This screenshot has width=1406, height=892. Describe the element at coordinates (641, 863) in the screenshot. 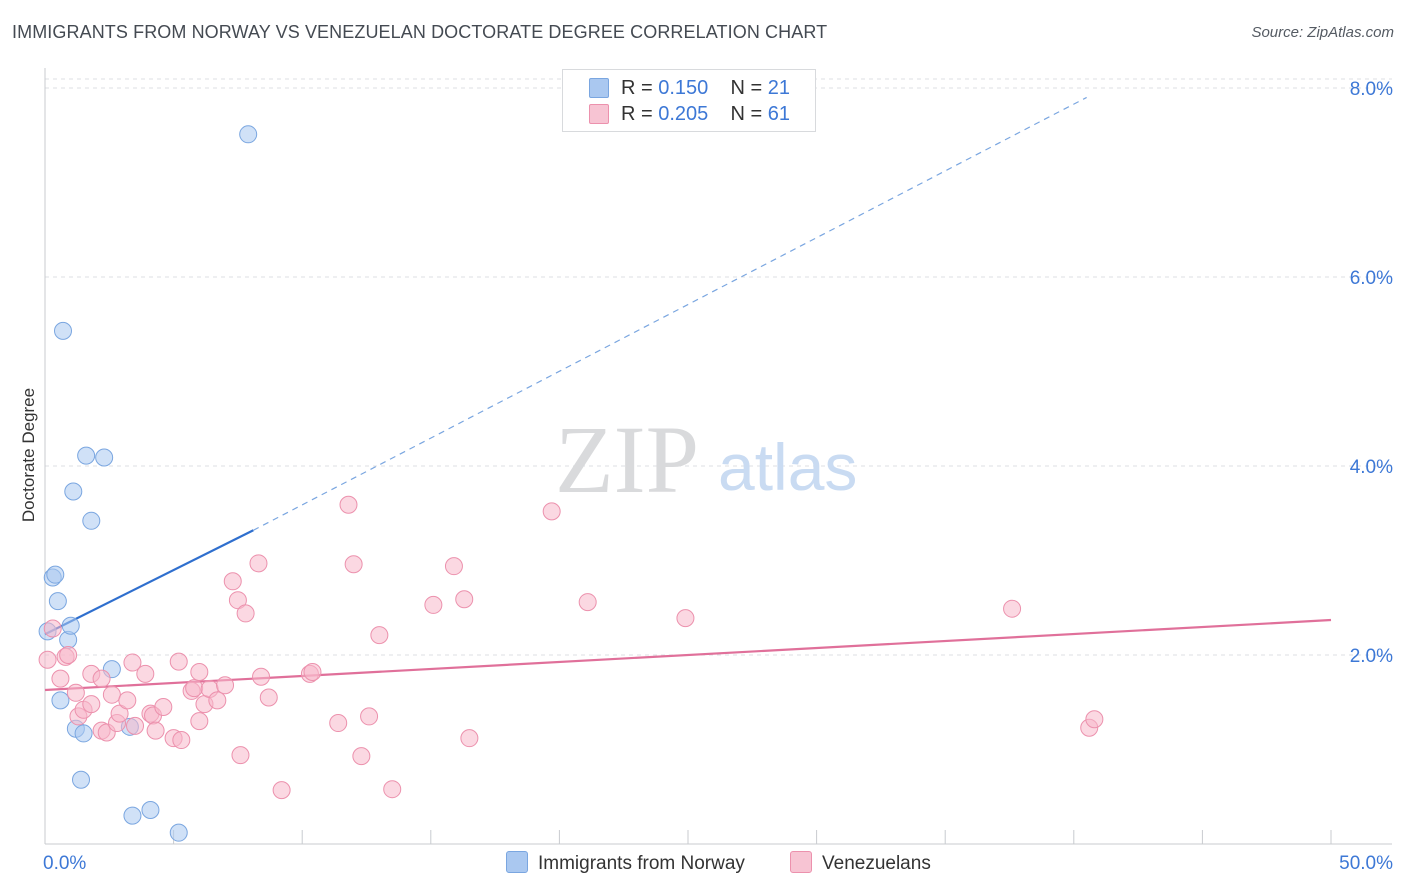

I see `bottom-legend-label-norway: Immigrants from Norway` at that location.